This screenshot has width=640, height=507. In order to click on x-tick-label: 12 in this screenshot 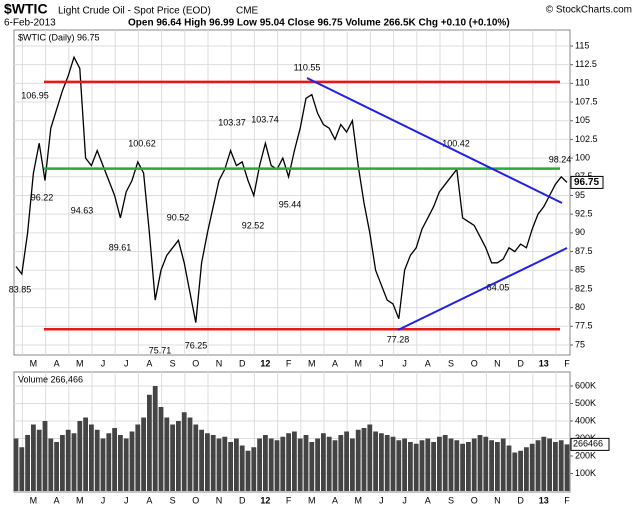, I will do `click(265, 500)`.